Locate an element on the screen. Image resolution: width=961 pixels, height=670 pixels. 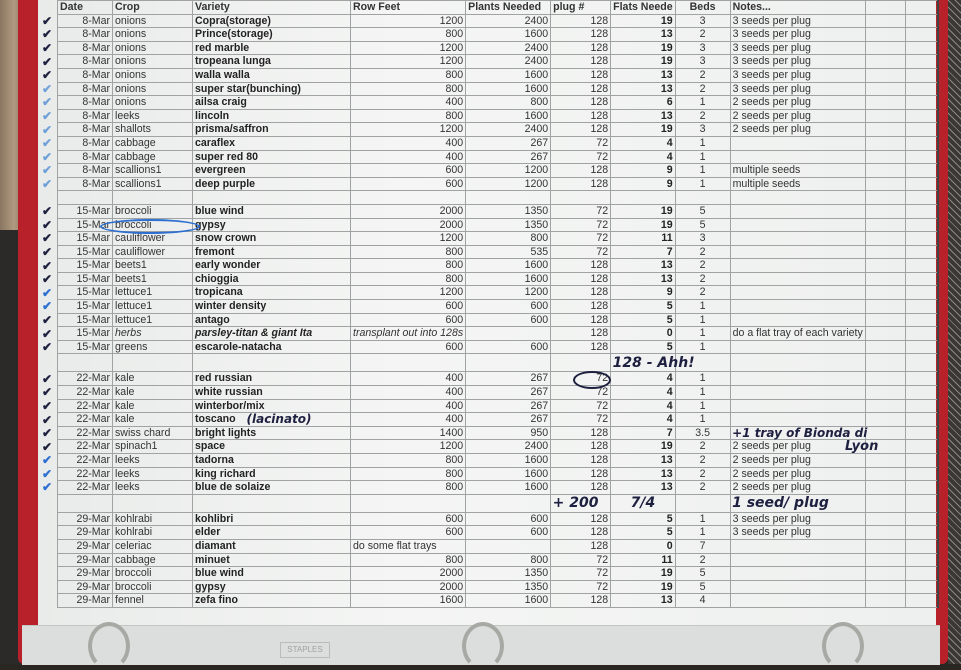
plug-cell: 72 is located at coordinates (581, 143).